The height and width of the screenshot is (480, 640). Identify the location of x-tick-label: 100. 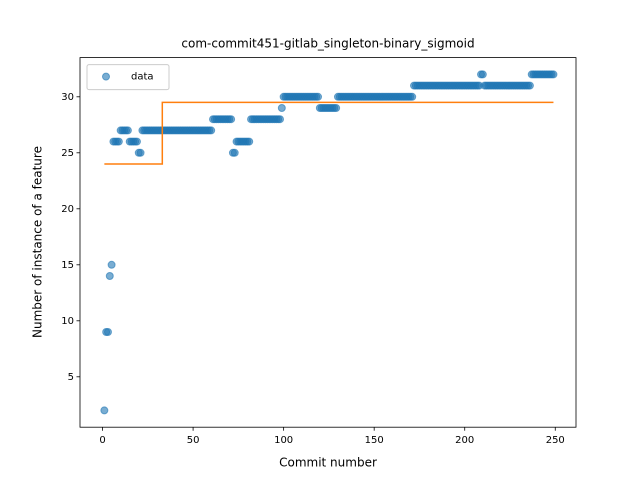
(283, 440).